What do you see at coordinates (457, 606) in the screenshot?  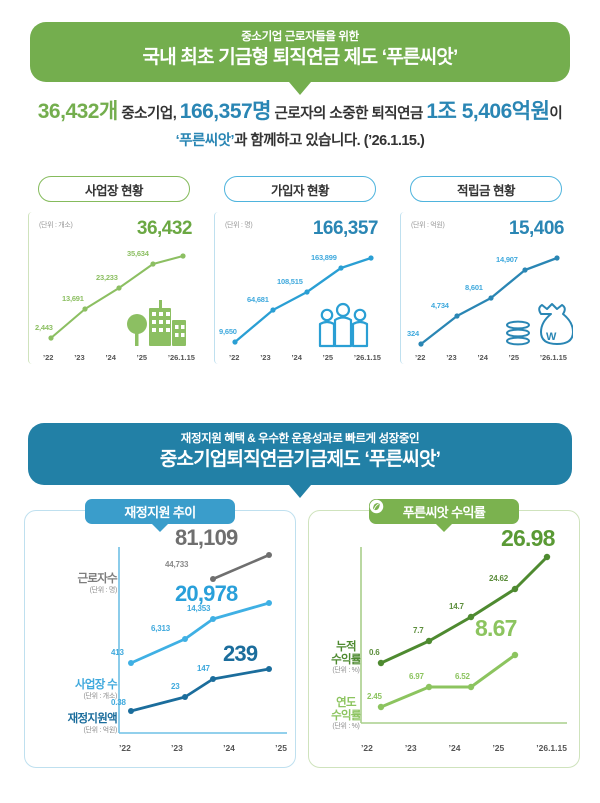 I see `point-label-cumulative-return: 14.7` at bounding box center [457, 606].